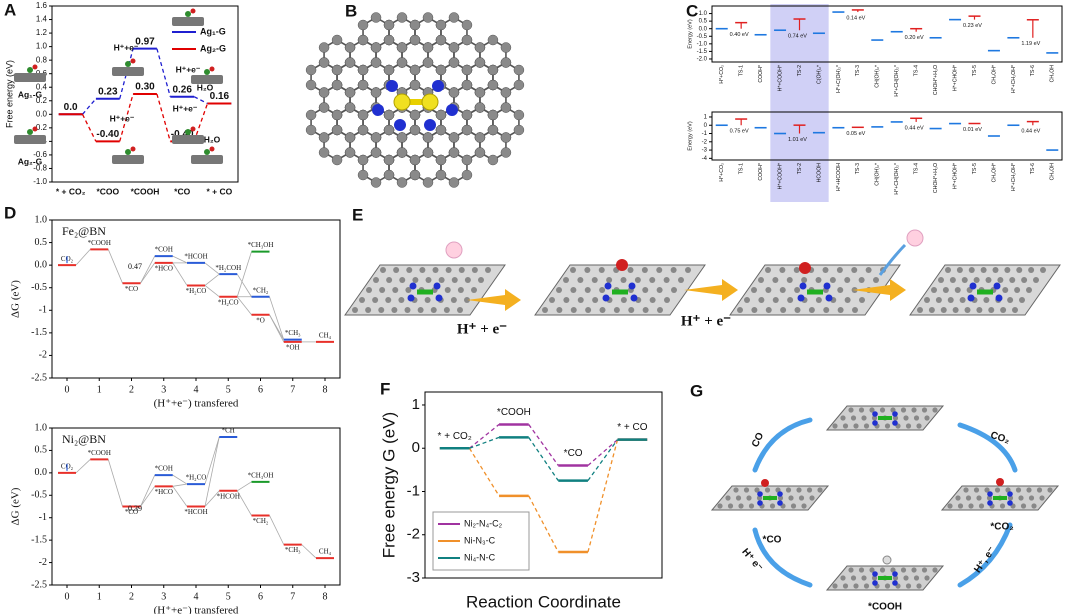 This screenshot has width=1065, height=614. I want to click on state-label: * + CO, so click(632, 427).